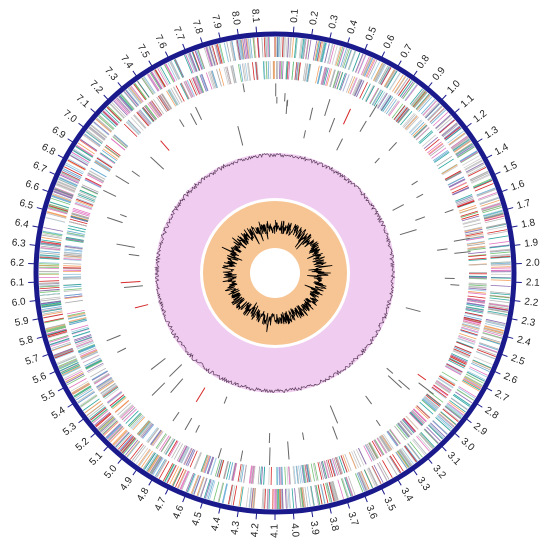 The width and height of the screenshot is (550, 547). Describe the element at coordinates (111, 74) in the screenshot. I see `tick-label: 7.3` at that location.